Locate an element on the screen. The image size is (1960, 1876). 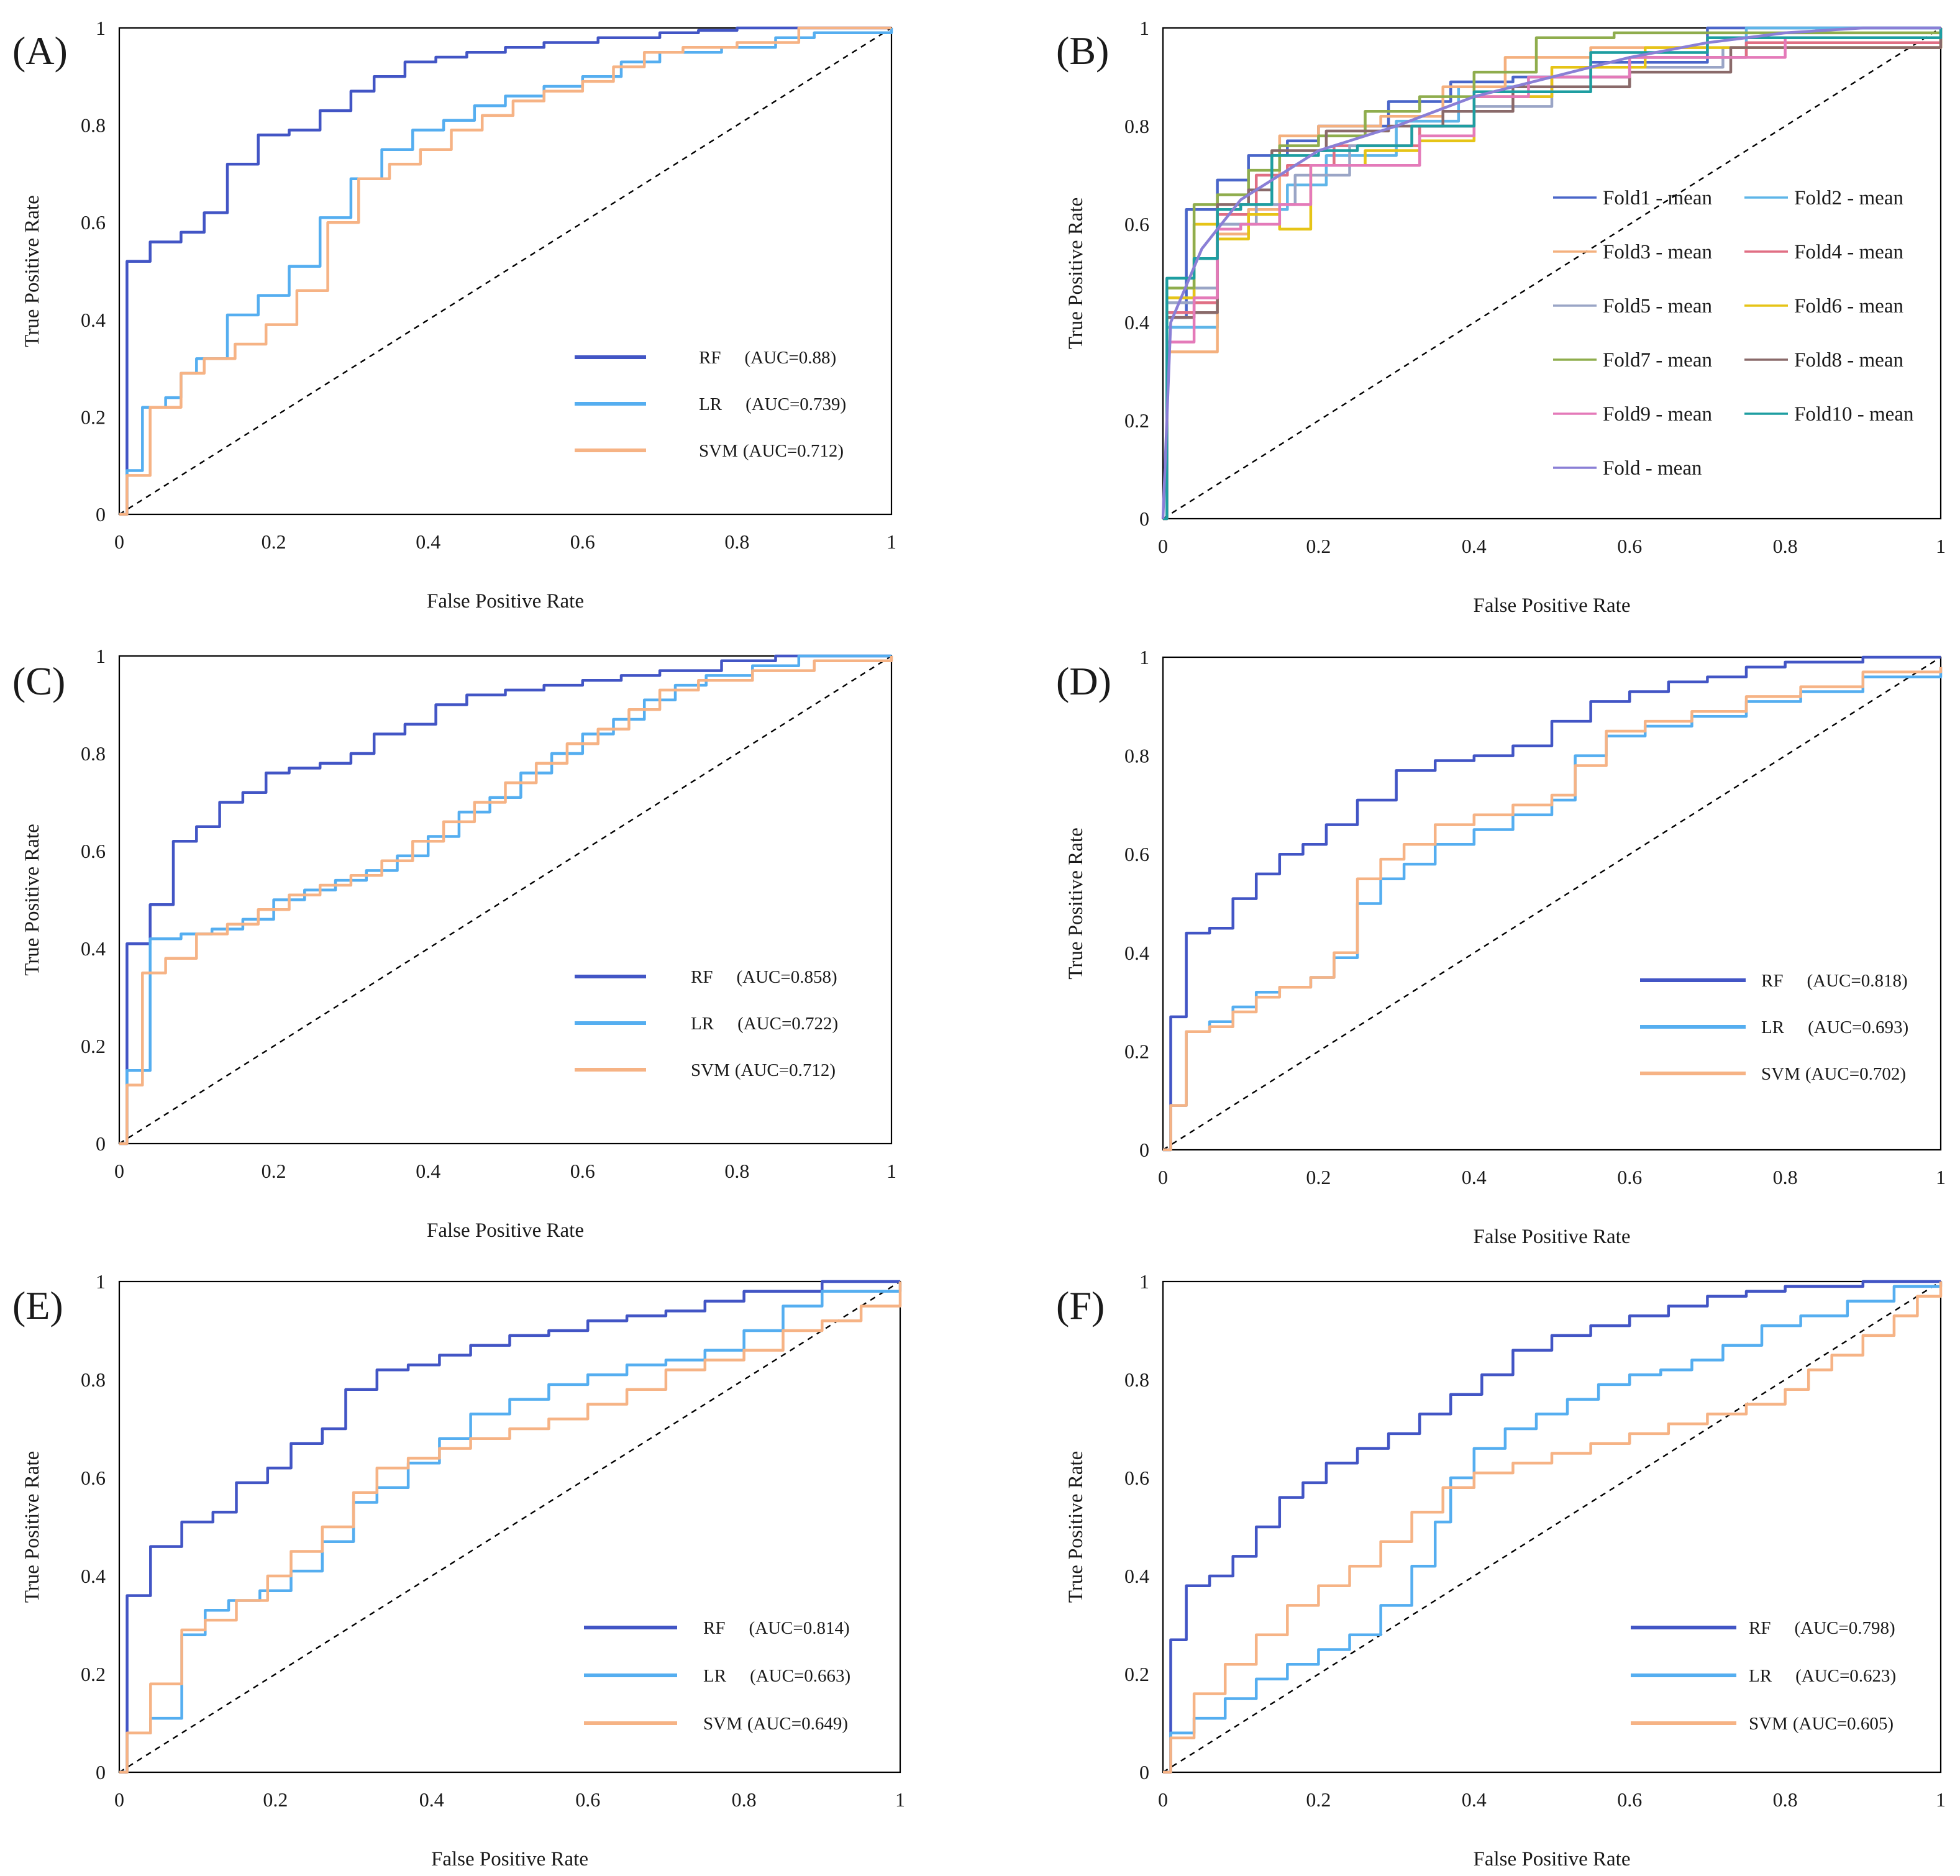
legend-label: Fold2 - mean is located at coordinates (1848, 198).